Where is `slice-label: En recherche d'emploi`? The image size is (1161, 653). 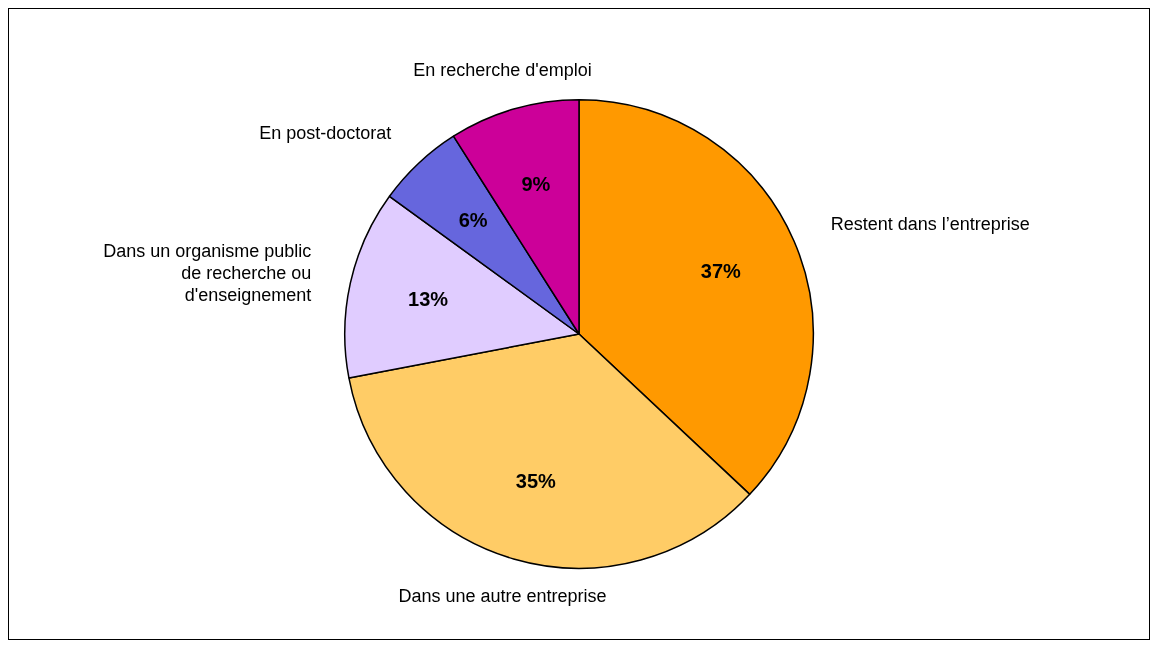
slice-label: En recherche d'emploi is located at coordinates (502, 69).